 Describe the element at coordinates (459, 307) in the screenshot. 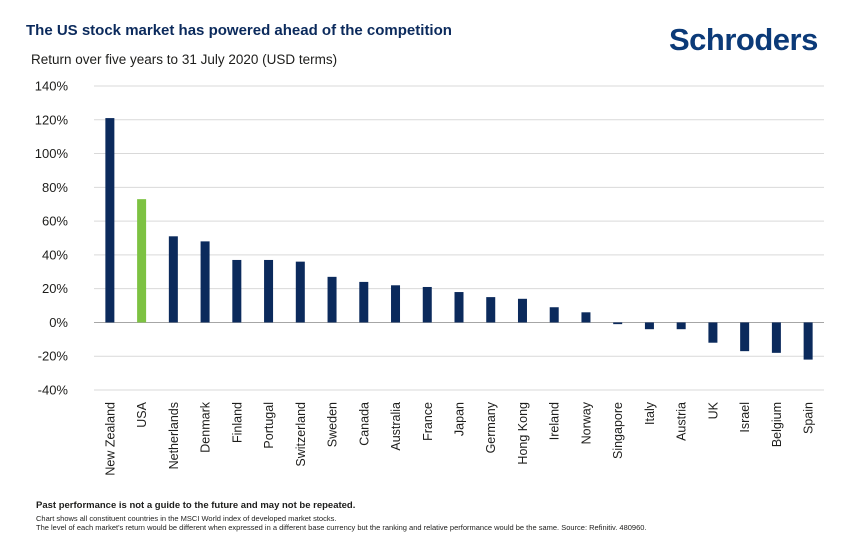

I see `bar-japan` at that location.